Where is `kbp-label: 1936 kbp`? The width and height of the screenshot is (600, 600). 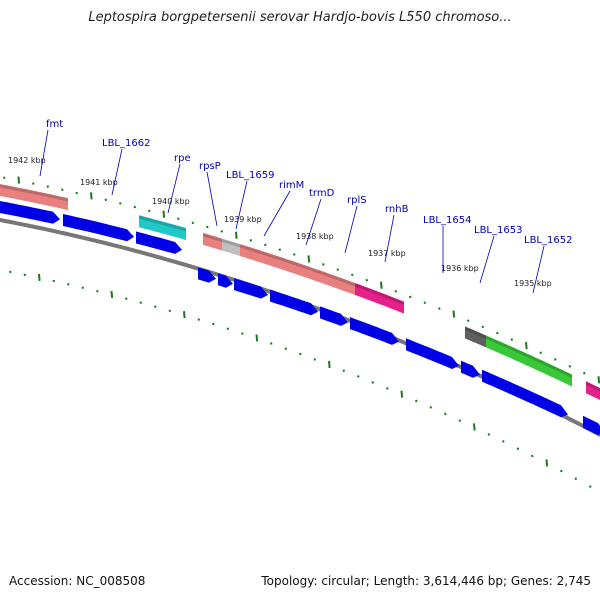 kbp-label: 1936 kbp is located at coordinates (460, 268).